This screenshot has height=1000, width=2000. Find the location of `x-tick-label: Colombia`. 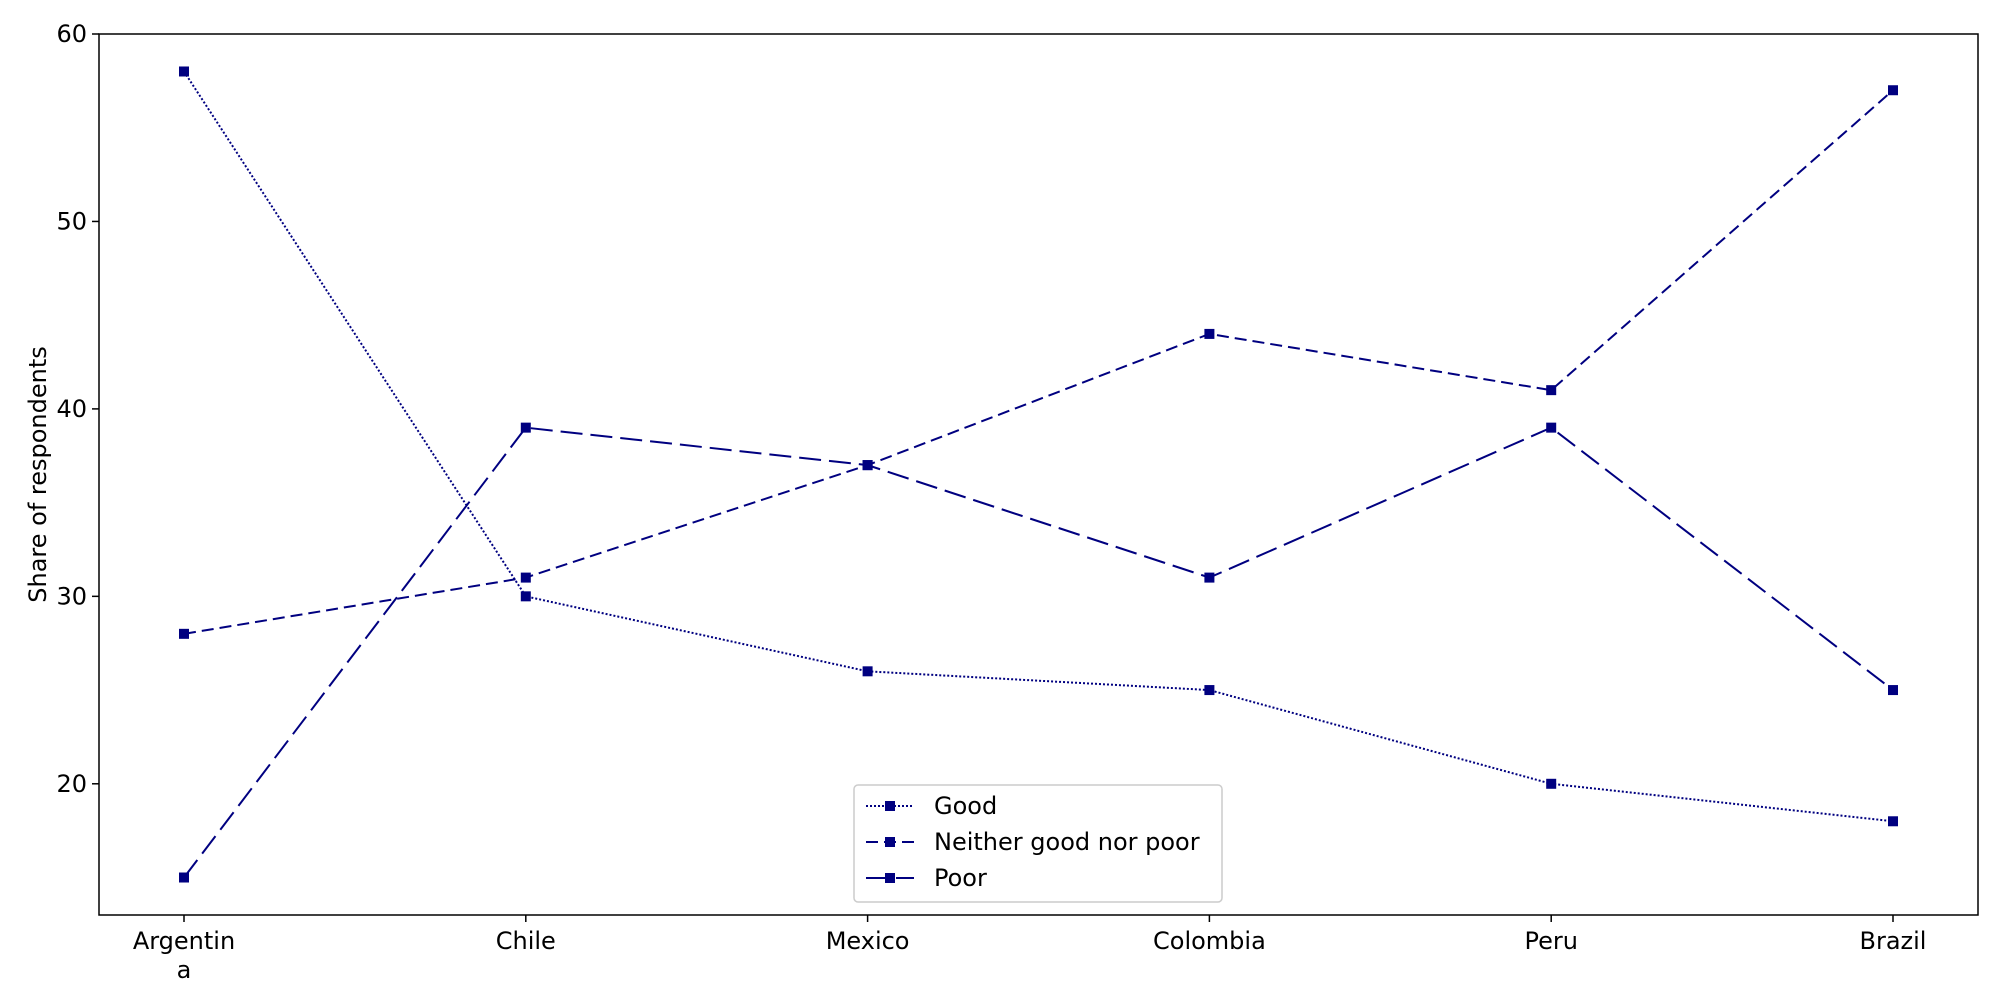

x-tick-label: Colombia is located at coordinates (1209, 941).